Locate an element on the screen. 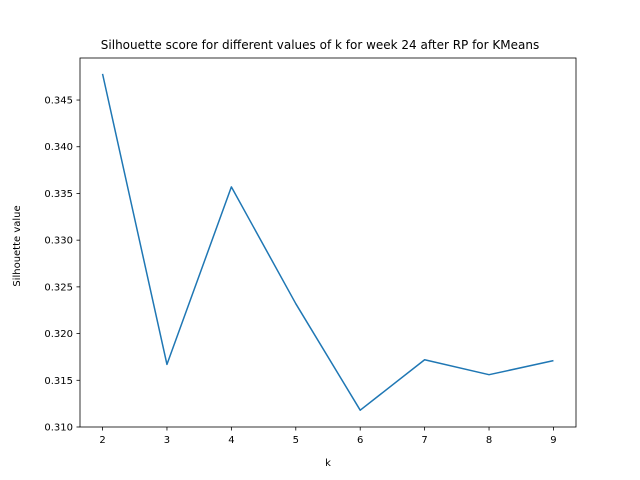 The width and height of the screenshot is (640, 480). y-tick-label: 0.340 is located at coordinates (58, 147).